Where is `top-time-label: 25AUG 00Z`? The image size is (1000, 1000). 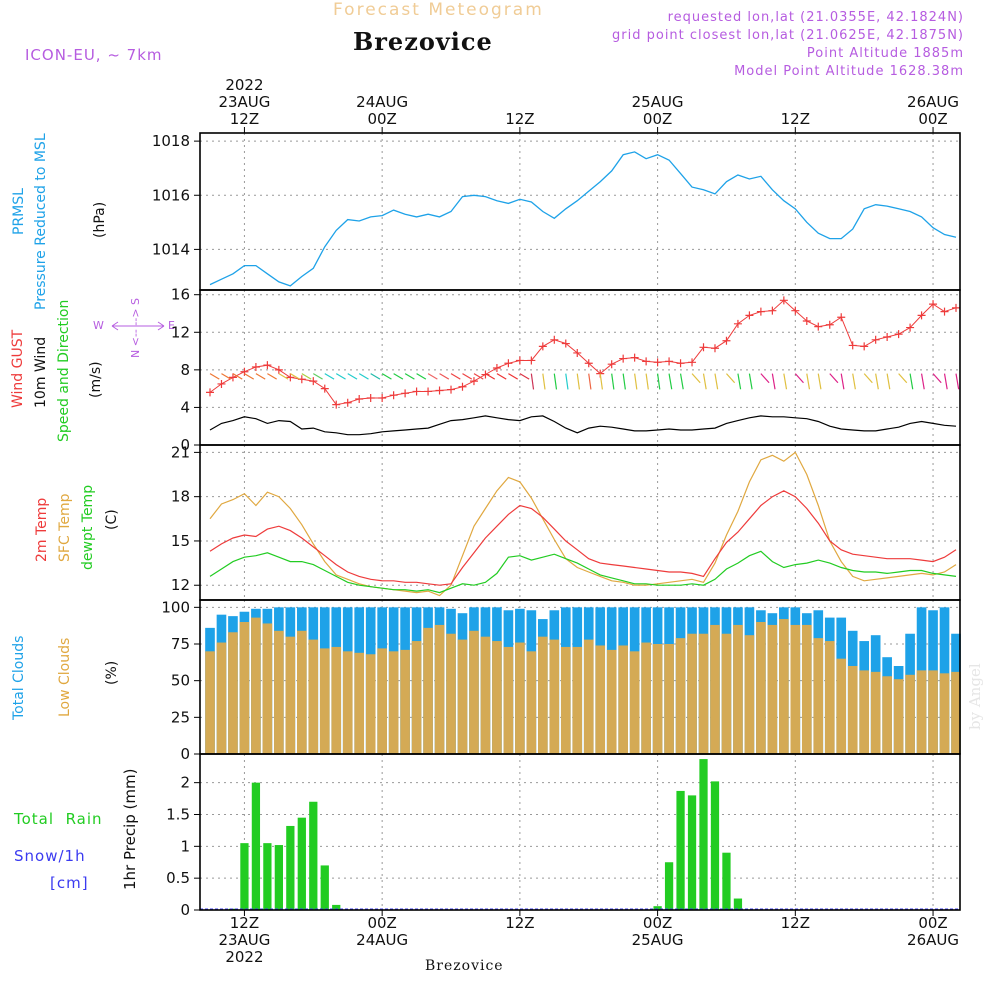
top-time-label: 25AUG 00Z is located at coordinates (657, 110).